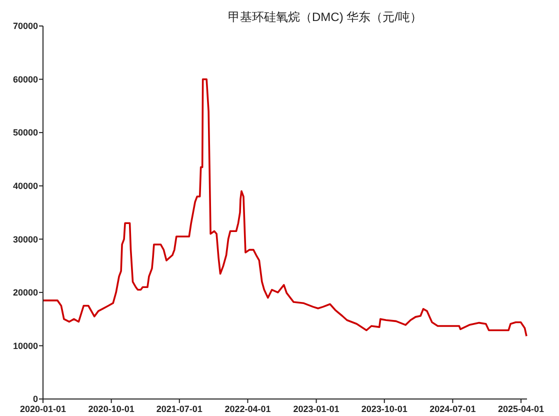  Describe the element at coordinates (25, 293) in the screenshot. I see `y-tick-label: 20000` at that location.